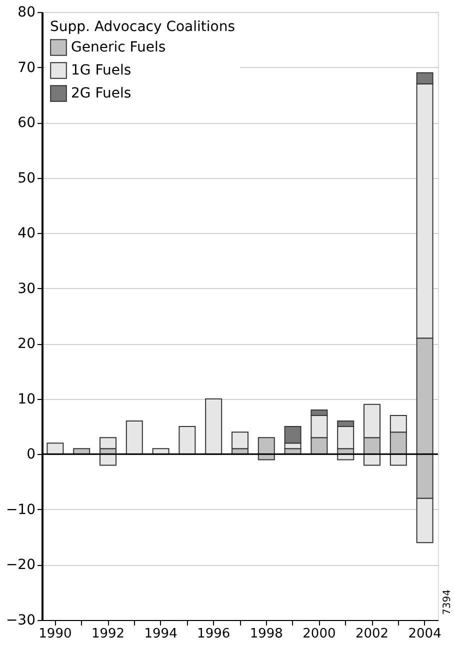 Image resolution: width=455 pixels, height=645 pixels. I want to click on x-tick-label: 1996, so click(213, 634).